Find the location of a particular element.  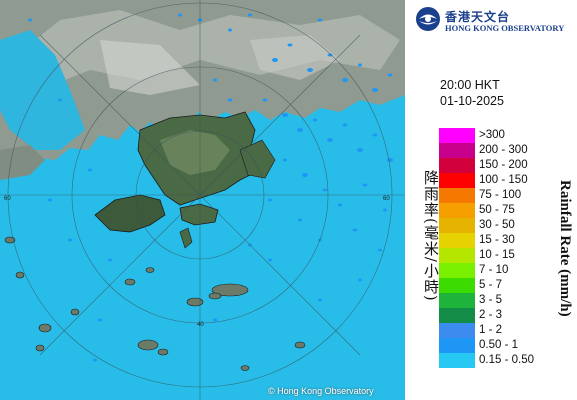

legend-range-label: 5 - 7 is located at coordinates (491, 285).